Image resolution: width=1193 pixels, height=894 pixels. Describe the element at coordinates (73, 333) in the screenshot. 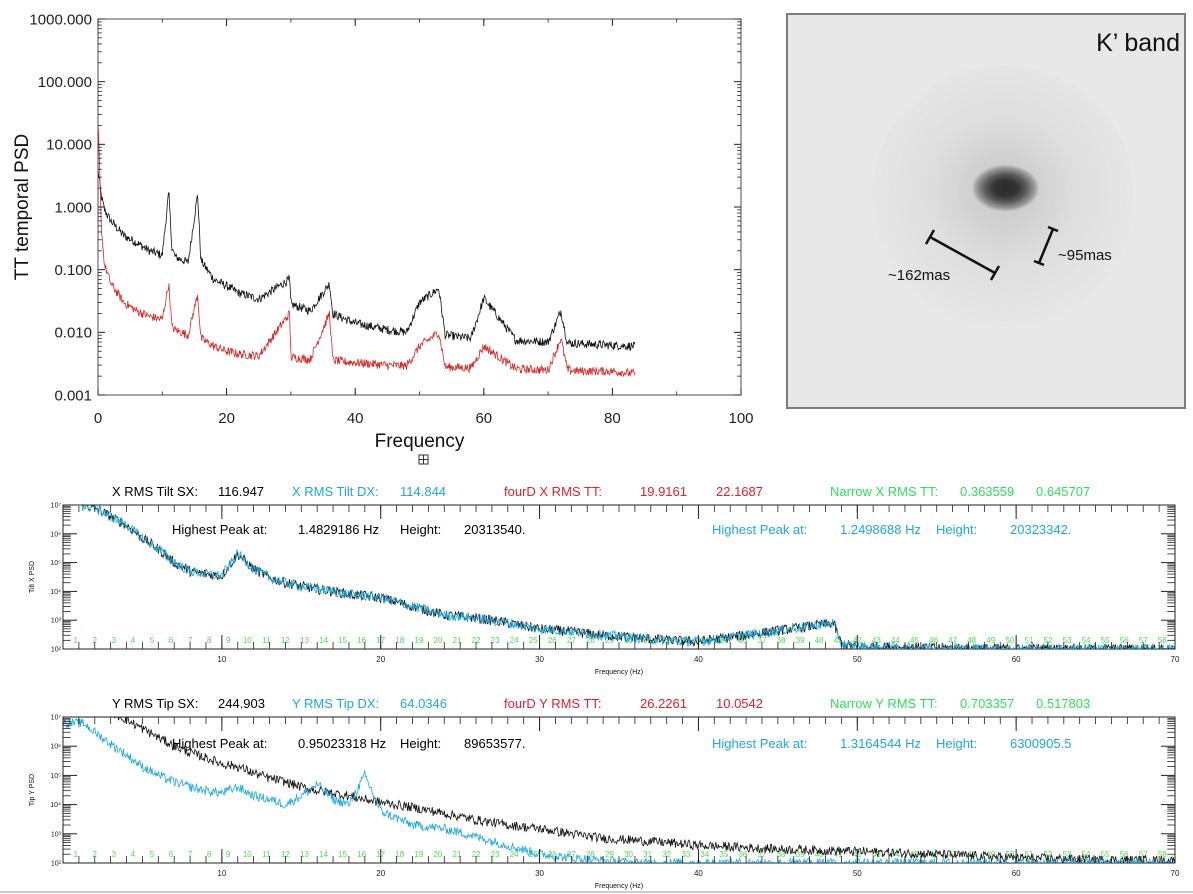

I see `y-tick-label: 0.010` at that location.